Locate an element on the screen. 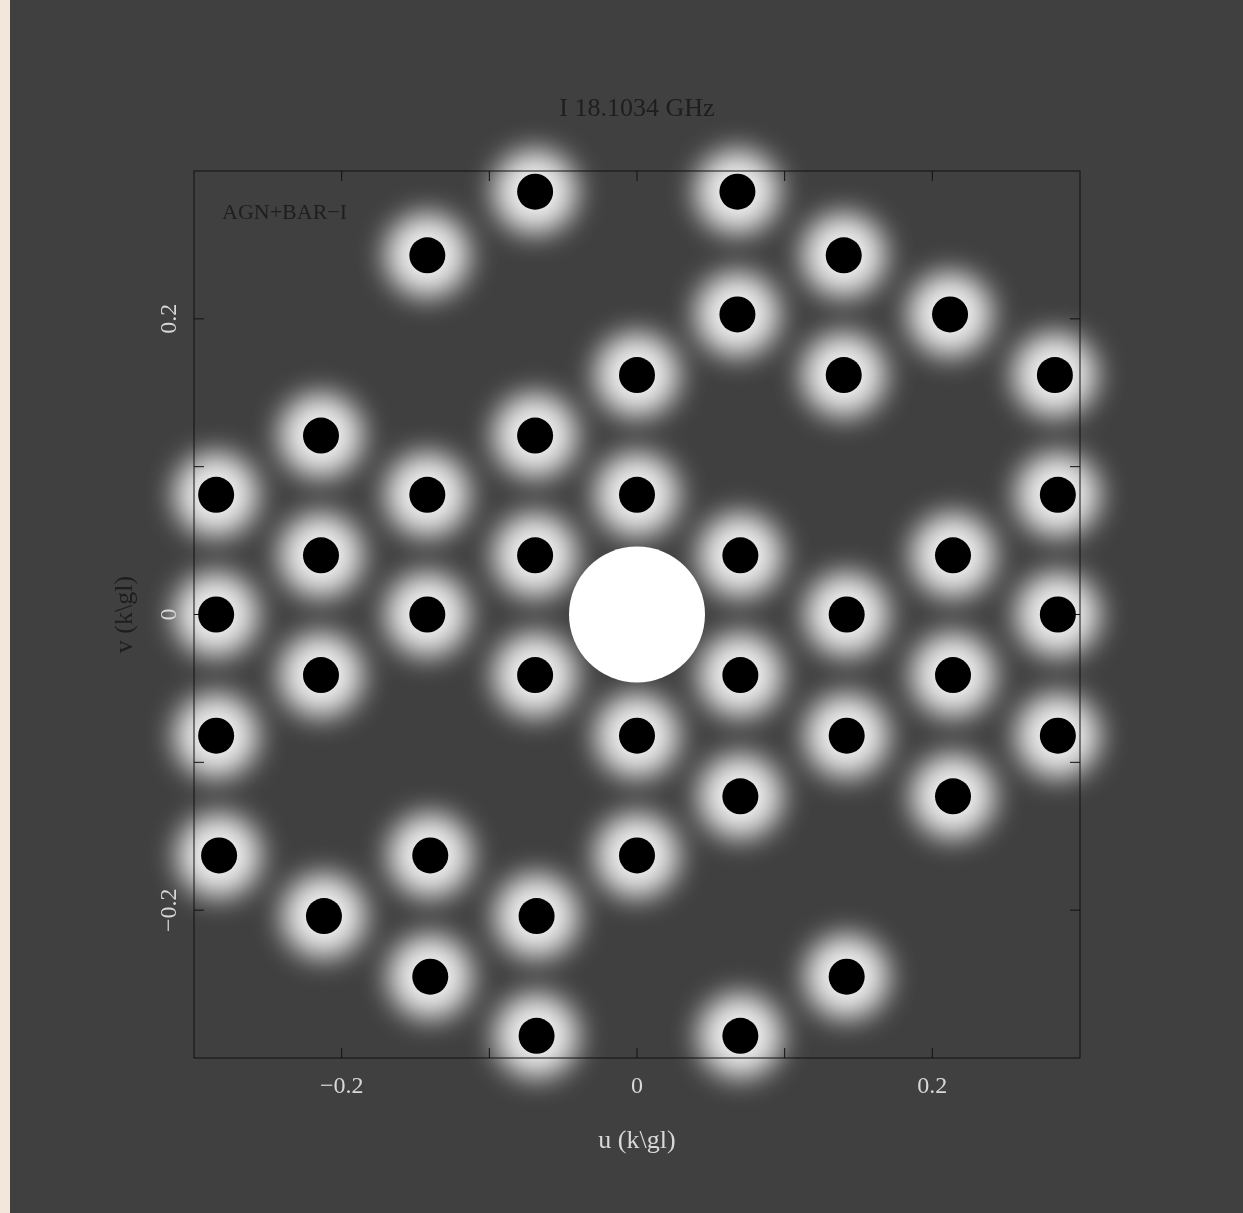 This screenshot has width=1243, height=1213. x-tick-label: 0 is located at coordinates (637, 1085).